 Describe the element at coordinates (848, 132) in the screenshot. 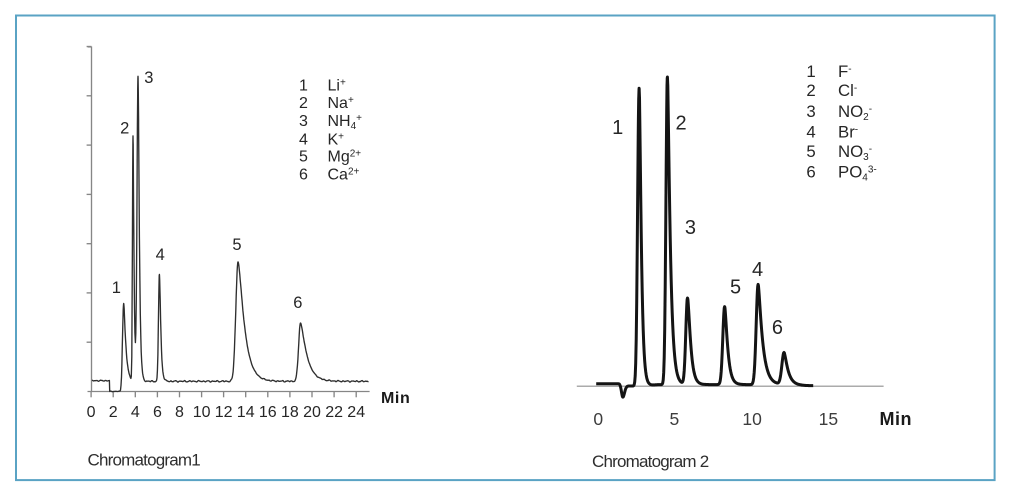

I see `svg-text: Br-` at that location.